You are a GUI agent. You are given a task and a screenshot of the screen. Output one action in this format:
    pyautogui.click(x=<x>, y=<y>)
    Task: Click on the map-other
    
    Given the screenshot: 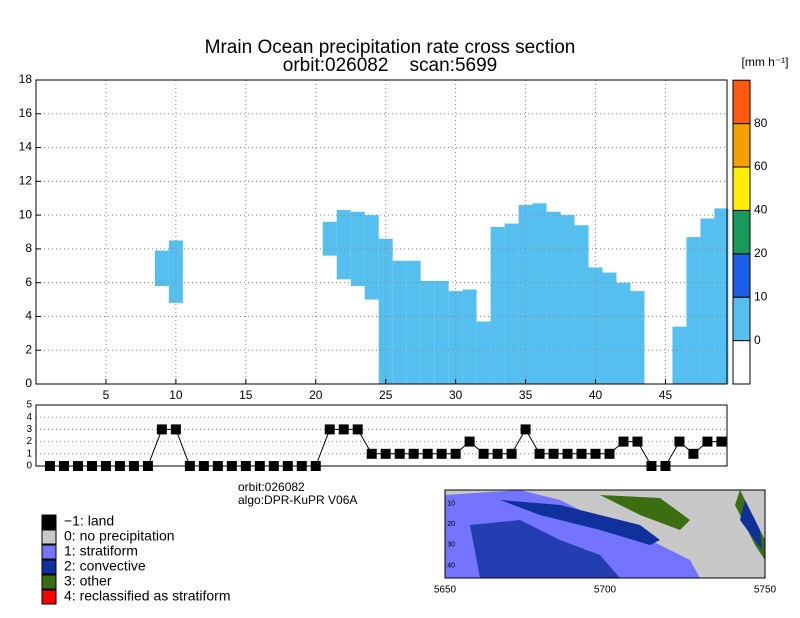 What is the action you would take?
    pyautogui.click(x=645, y=512)
    